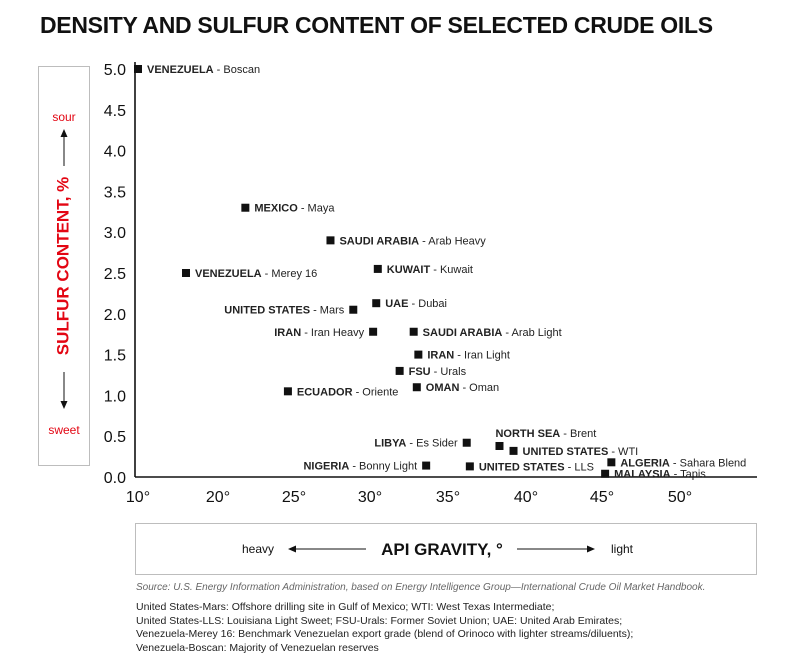 The image size is (810, 671). I want to click on data-point-crude: - Arab Heavy, so click(452, 241).